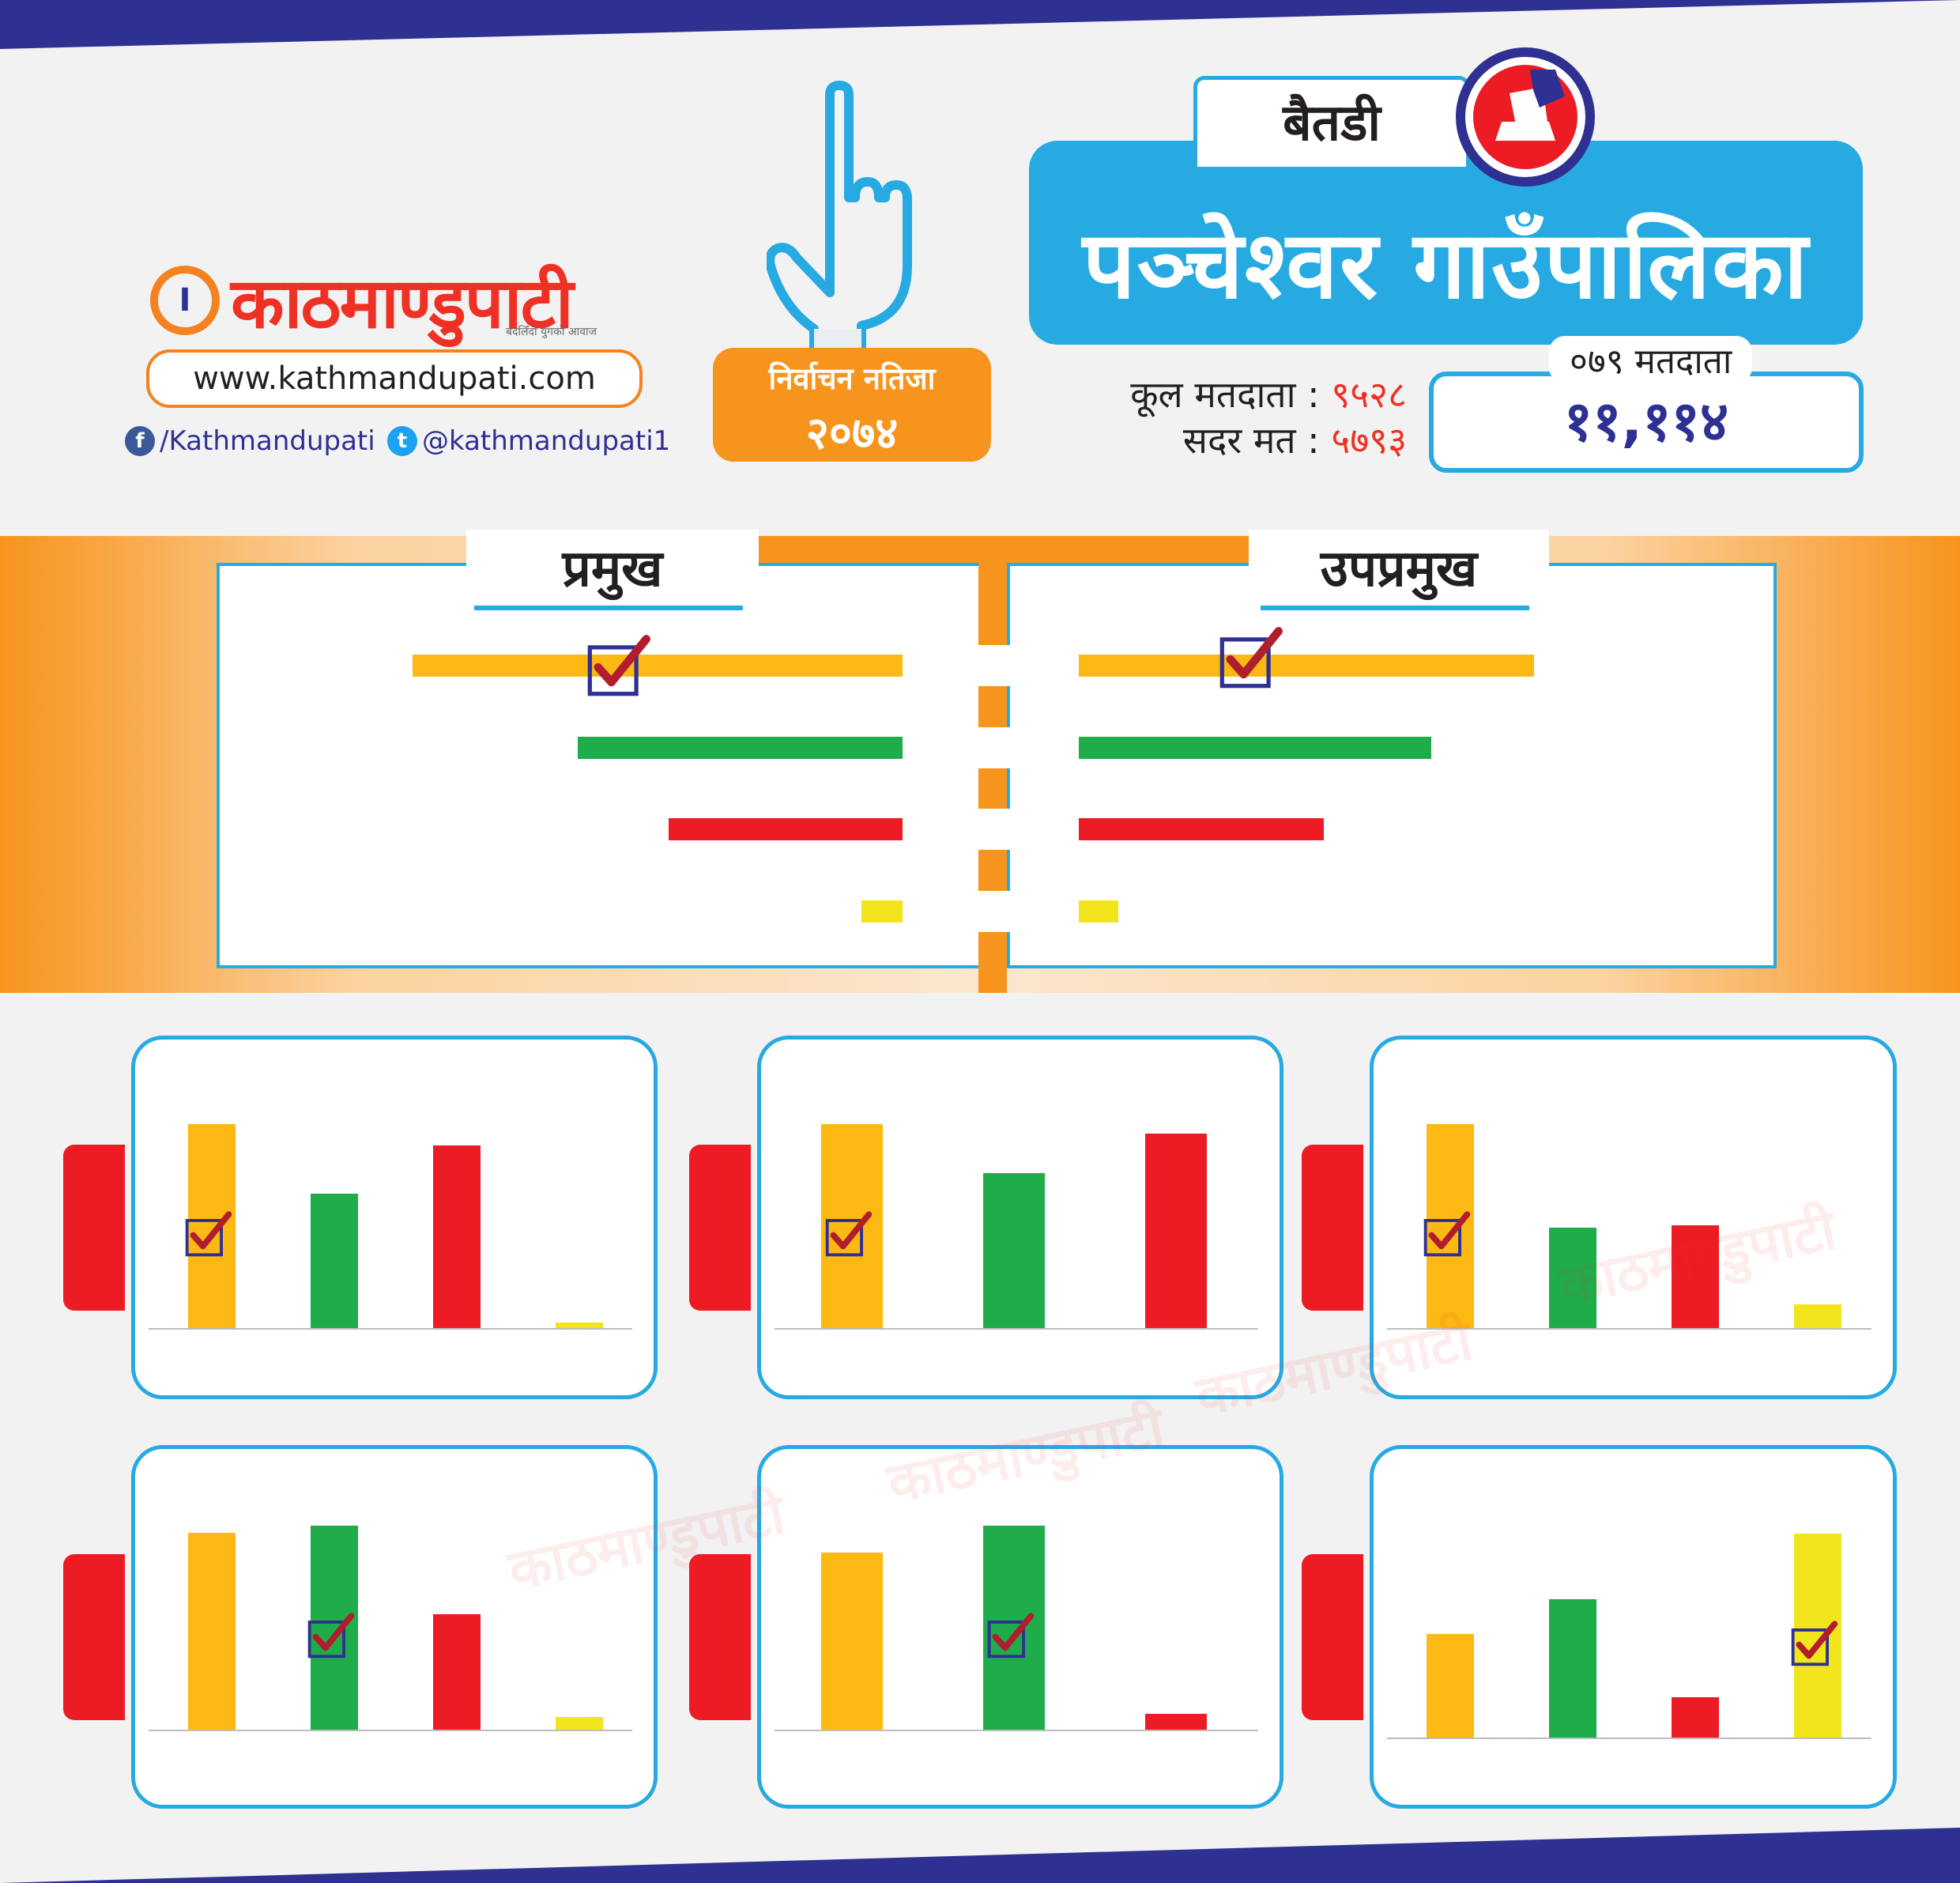  Describe the element at coordinates (980, 24) in the screenshot. I see `top-band` at that location.